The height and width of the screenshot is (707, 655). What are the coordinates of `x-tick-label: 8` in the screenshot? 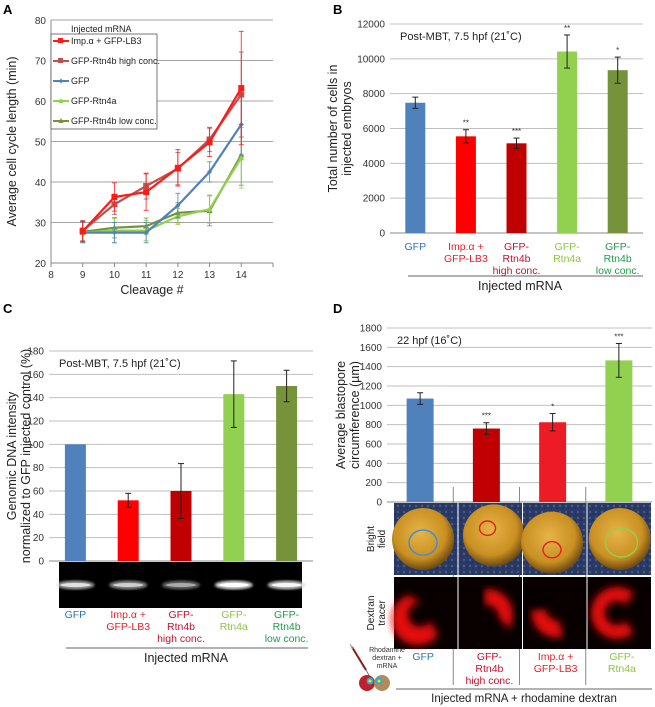 It's located at (51, 275).